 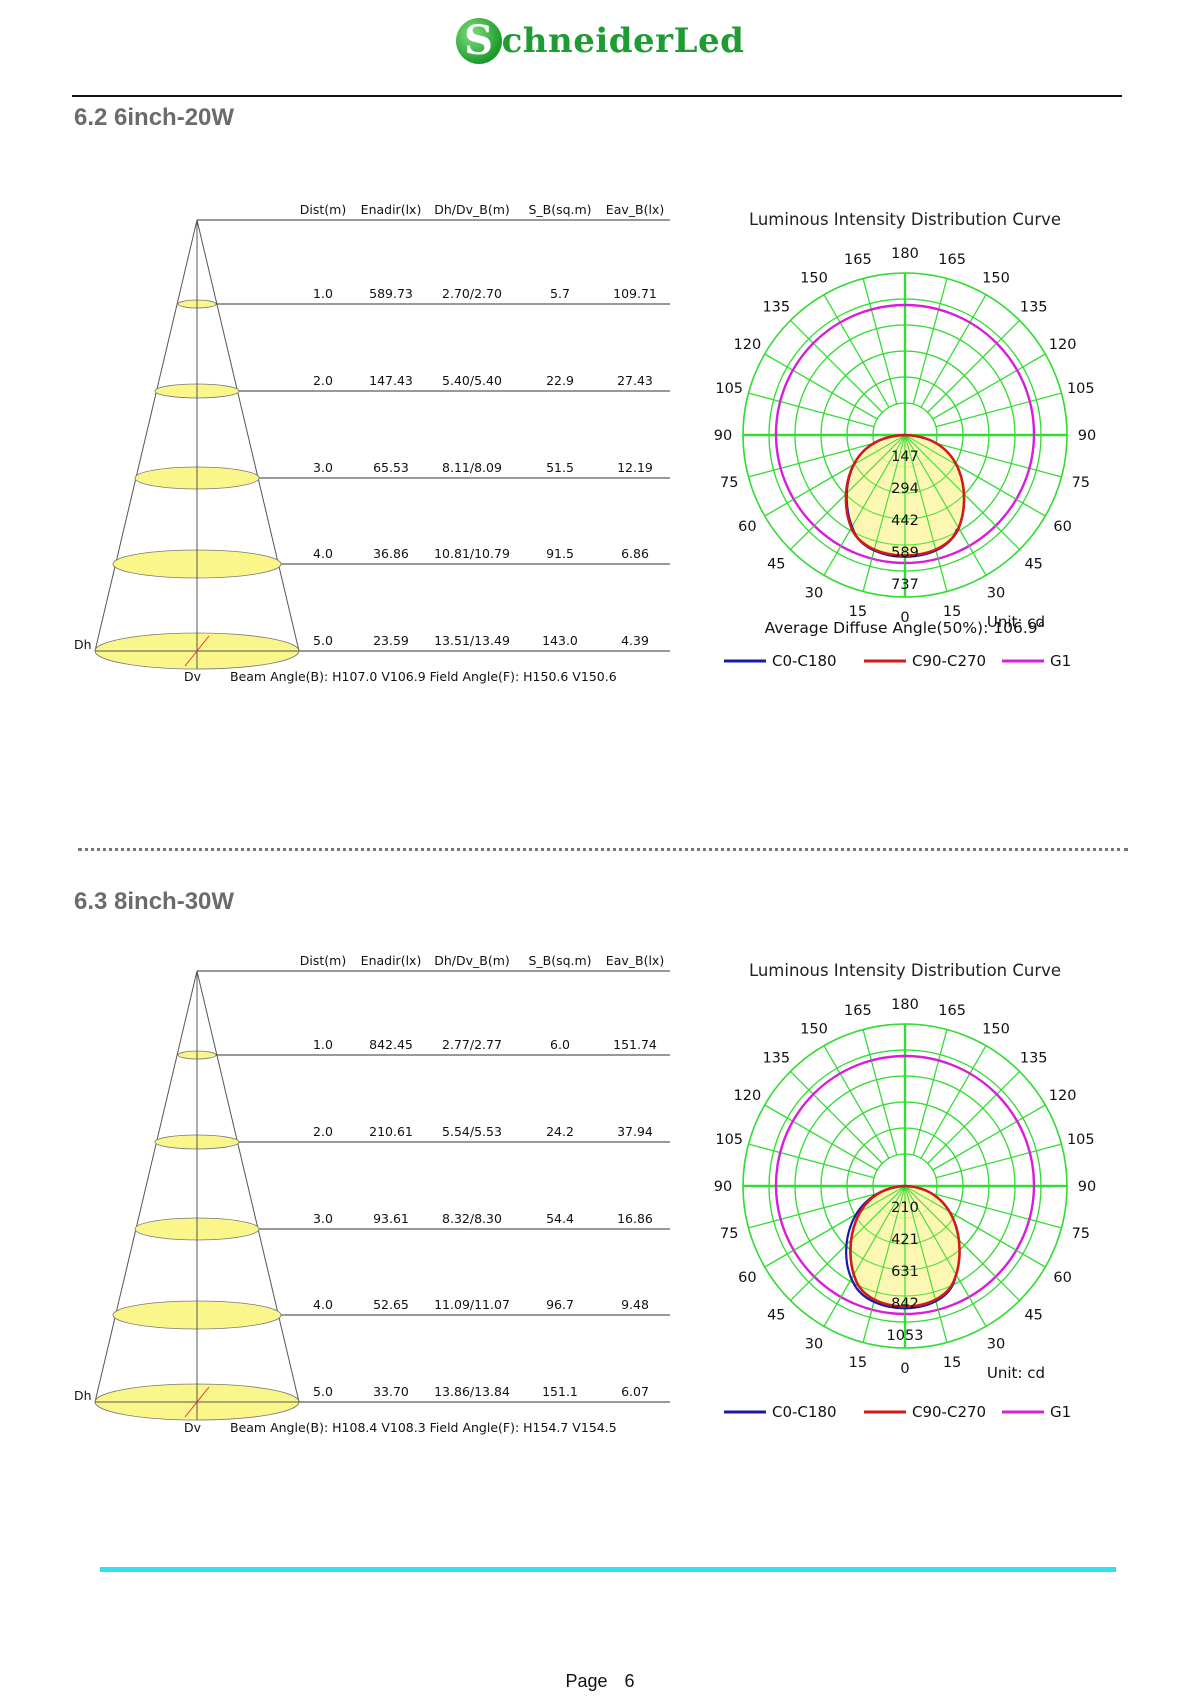 What do you see at coordinates (323, 1218) in the screenshot?
I see `table-cell: 3.0` at bounding box center [323, 1218].